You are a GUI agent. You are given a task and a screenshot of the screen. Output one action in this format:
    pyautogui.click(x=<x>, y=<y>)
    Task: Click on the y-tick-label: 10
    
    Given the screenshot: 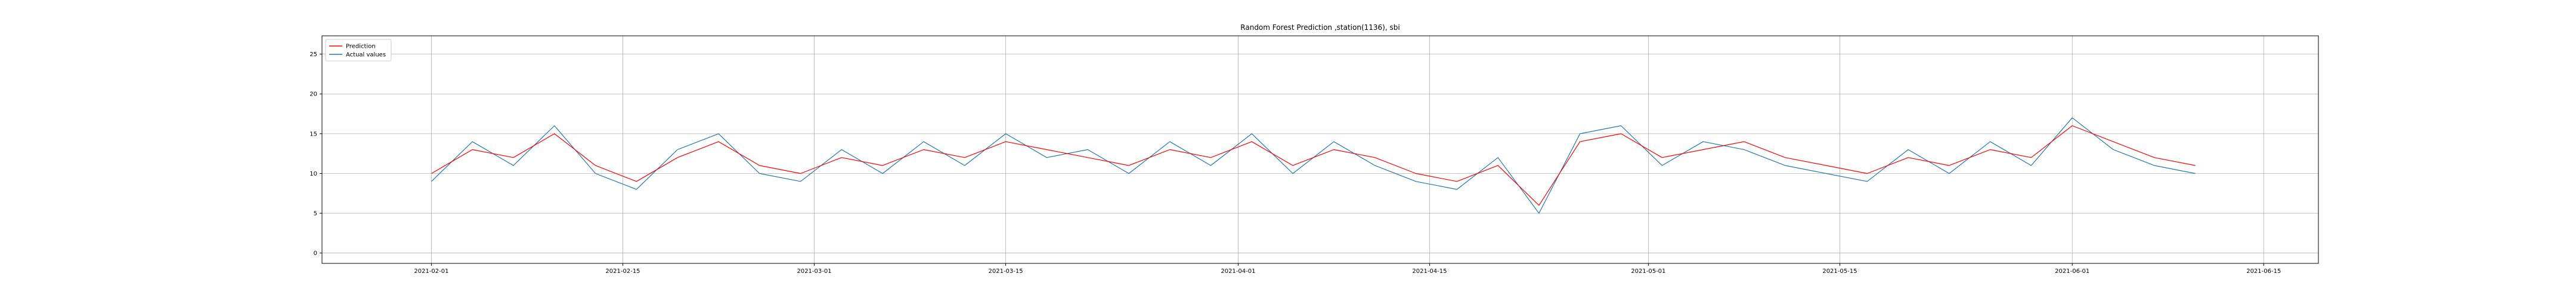 What is the action you would take?
    pyautogui.click(x=313, y=174)
    